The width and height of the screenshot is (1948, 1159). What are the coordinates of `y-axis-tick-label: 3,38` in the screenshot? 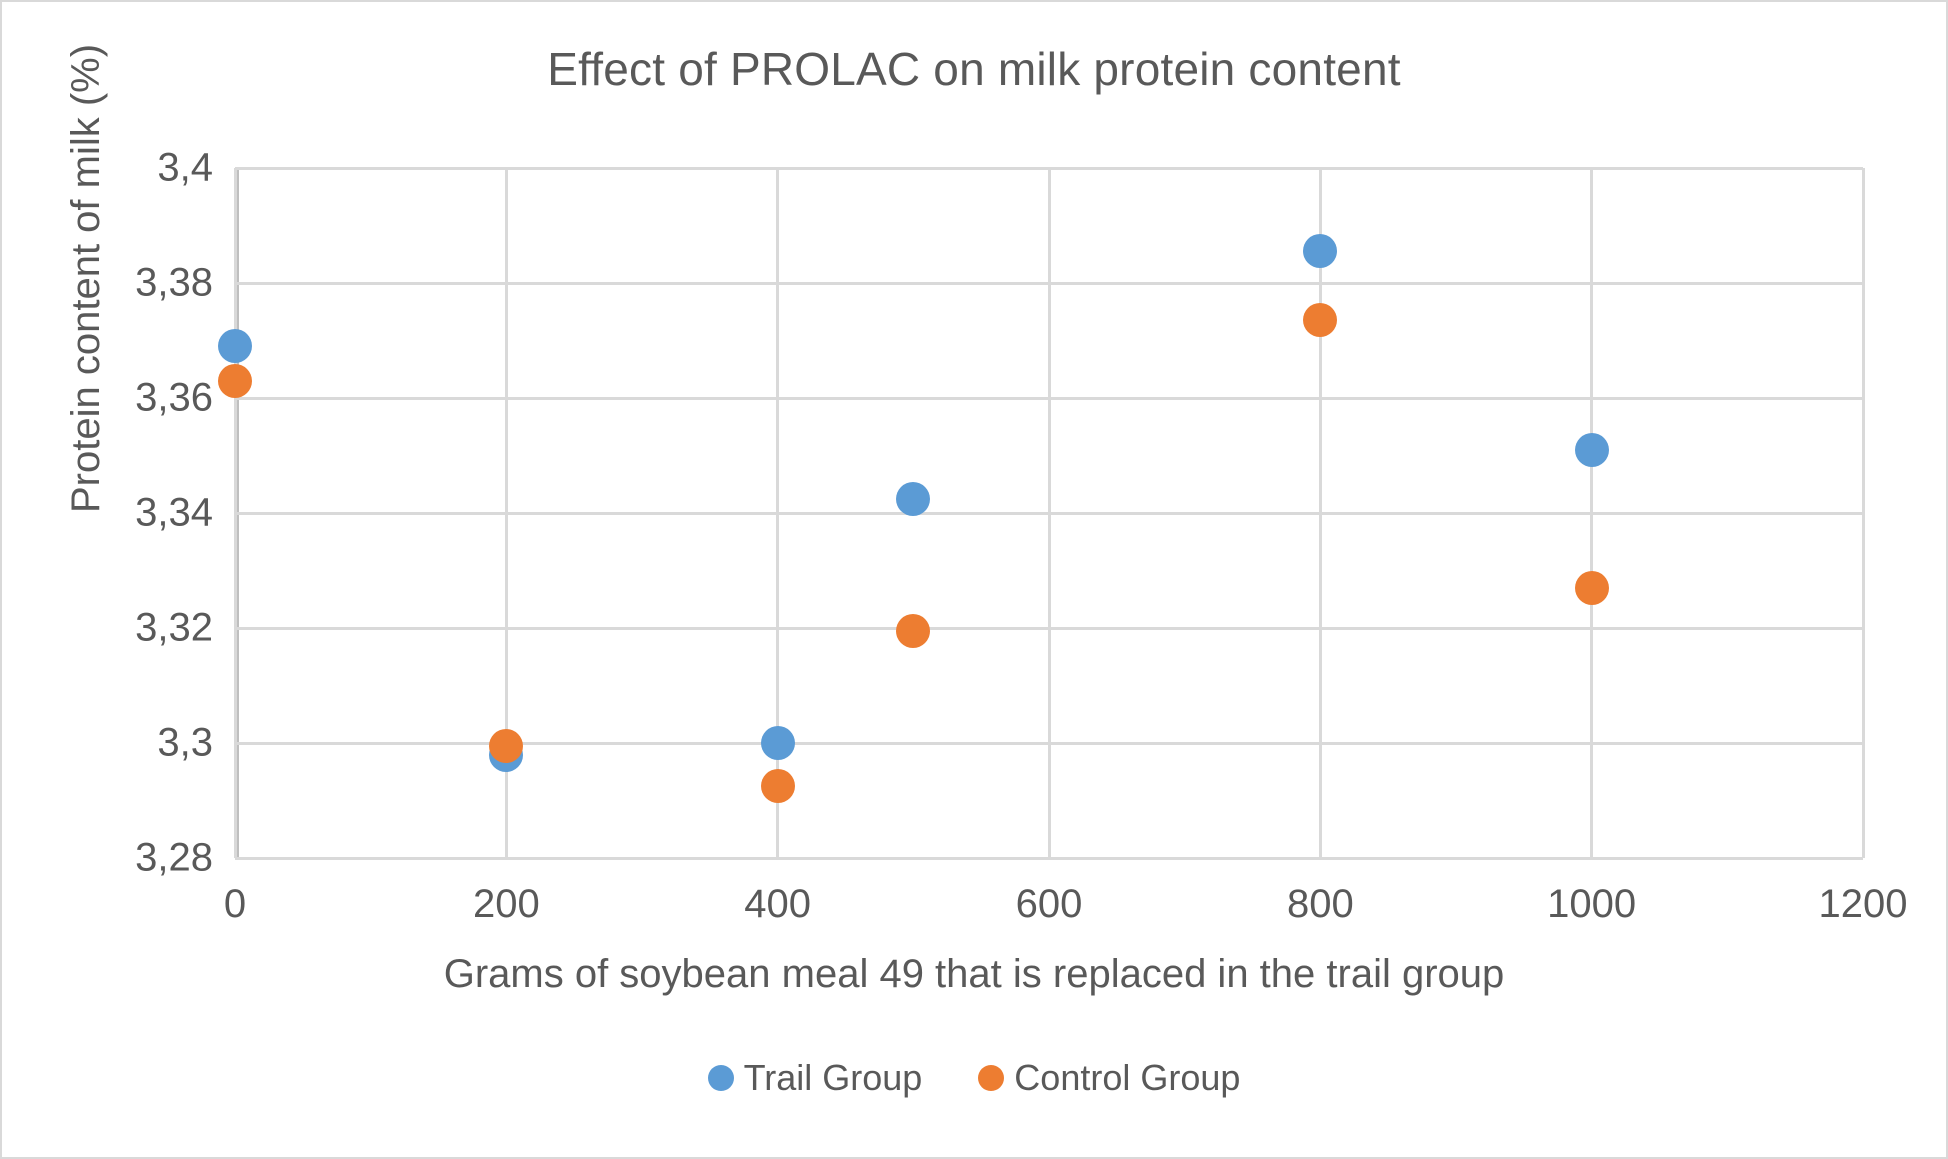 It's located at (174, 282).